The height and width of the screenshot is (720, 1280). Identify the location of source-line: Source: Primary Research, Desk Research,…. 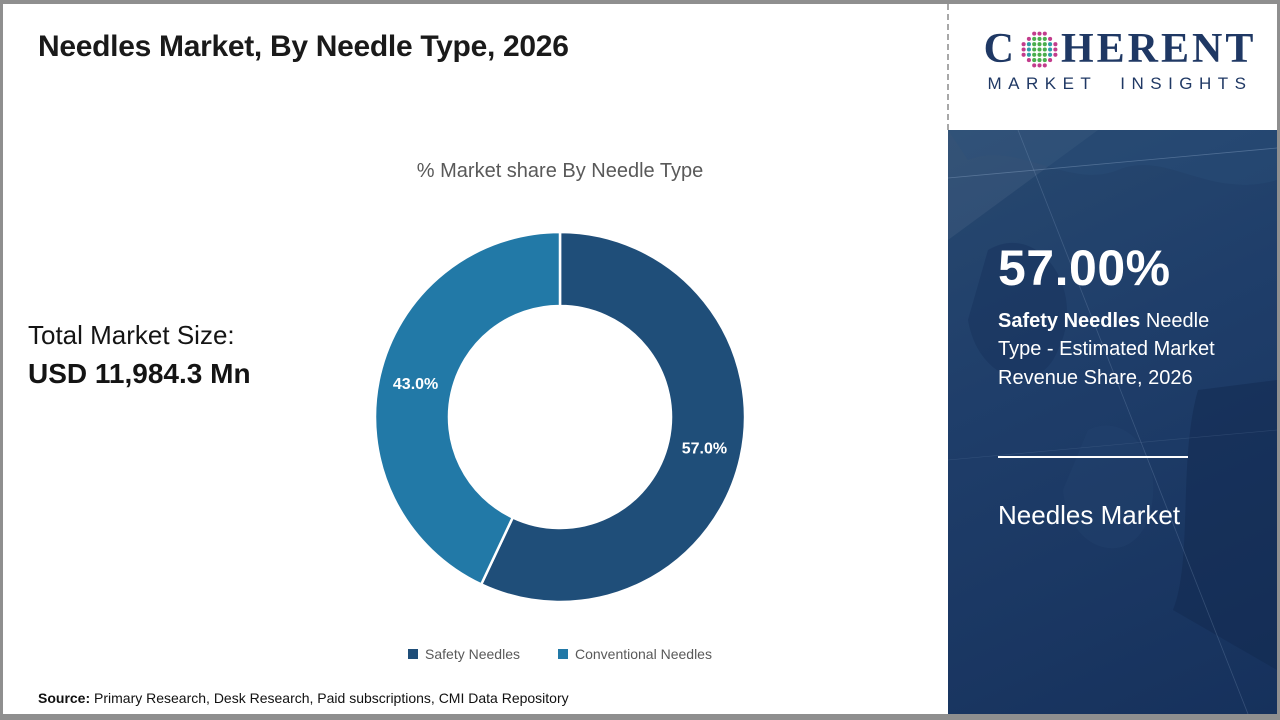
(303, 698).